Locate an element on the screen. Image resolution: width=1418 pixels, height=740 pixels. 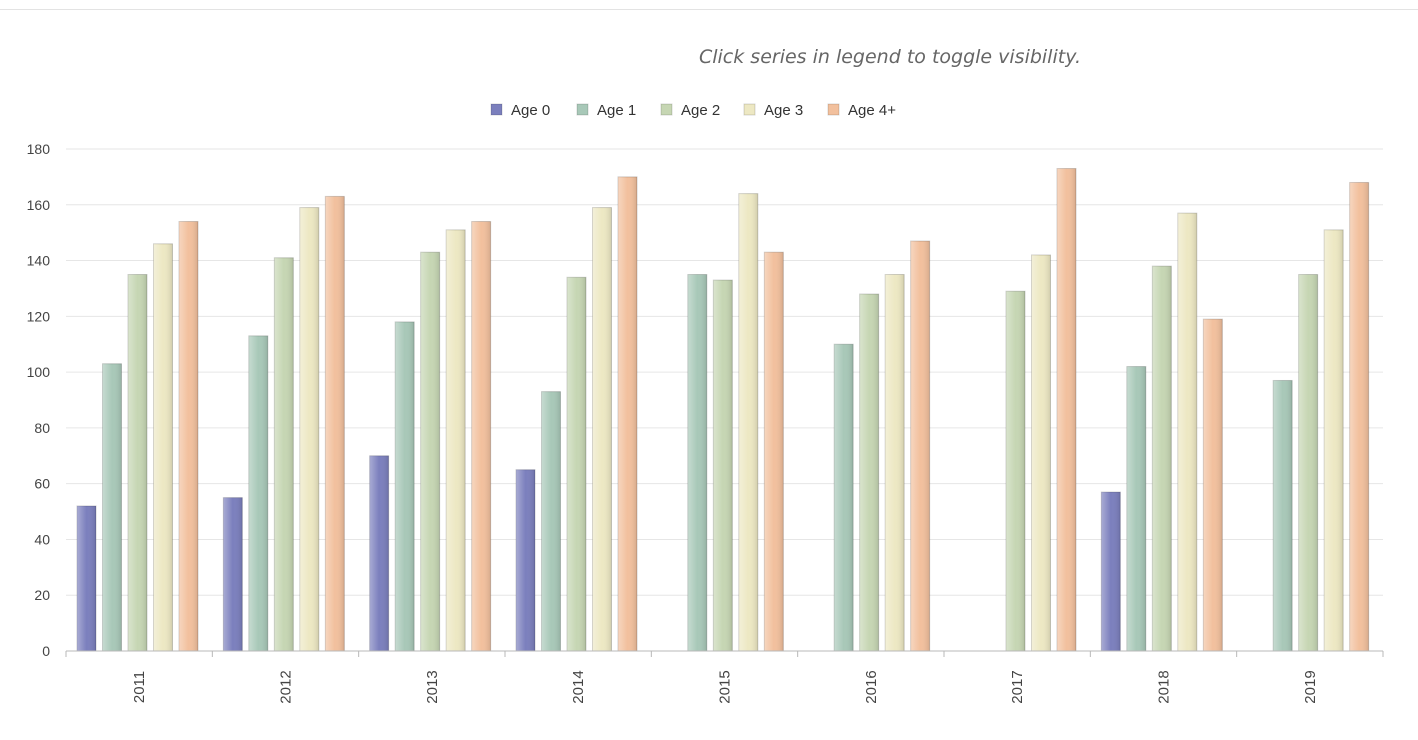
legend-label: Age 1 is located at coordinates (616, 110).